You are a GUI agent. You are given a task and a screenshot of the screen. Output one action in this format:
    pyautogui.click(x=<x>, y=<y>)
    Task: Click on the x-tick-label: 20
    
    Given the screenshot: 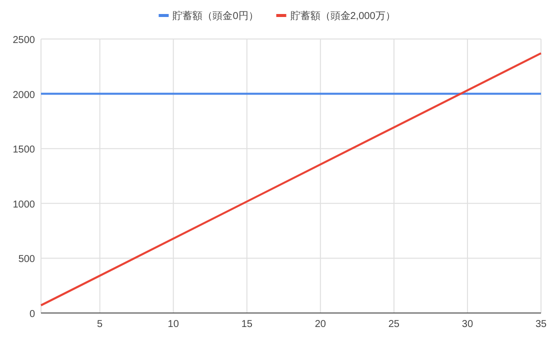 What is the action you would take?
    pyautogui.click(x=320, y=324)
    